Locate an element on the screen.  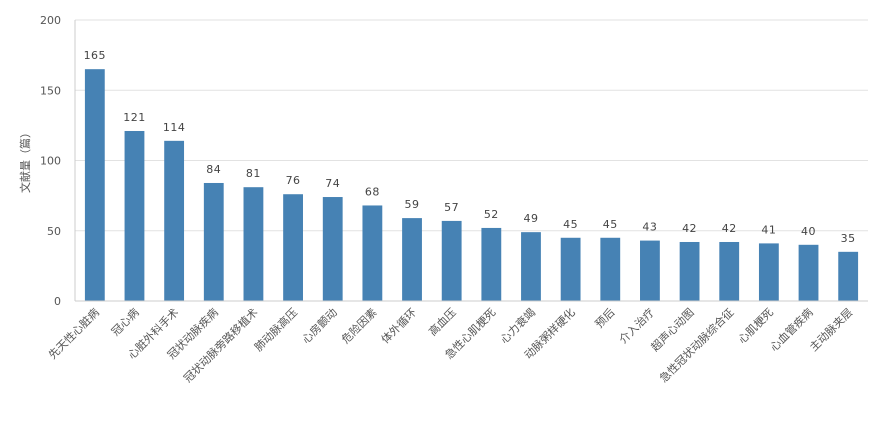
data-label: 52 is located at coordinates (491, 214).